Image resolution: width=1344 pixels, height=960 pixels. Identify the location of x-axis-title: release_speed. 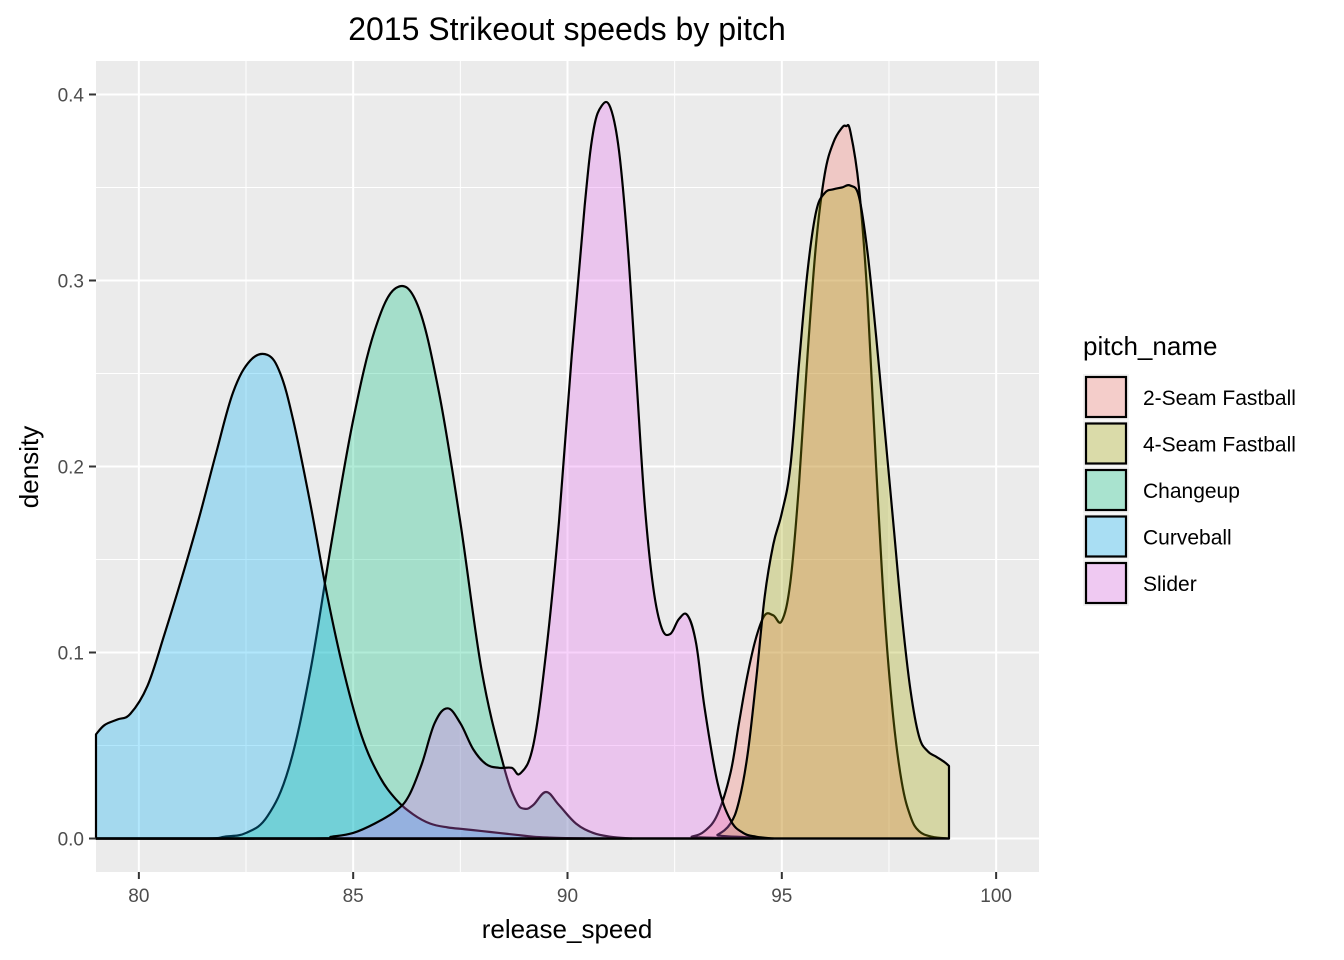
(567, 929).